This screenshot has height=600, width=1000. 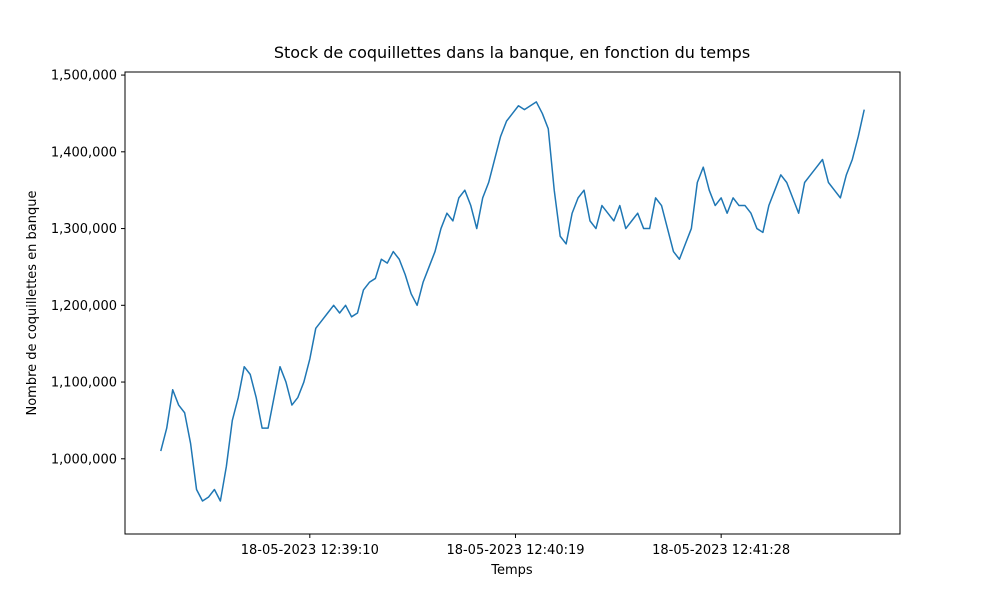 I want to click on y-tick-label: 1,200,000, so click(x=84, y=306).